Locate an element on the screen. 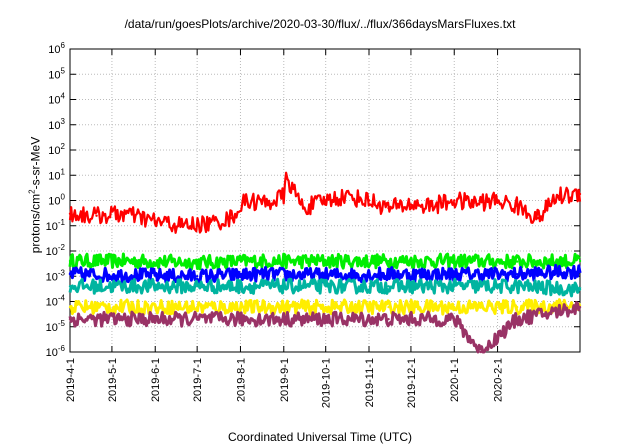 This screenshot has height=448, width=640. y-tick-label: 10⁻⁶ is located at coordinates (56, 351).